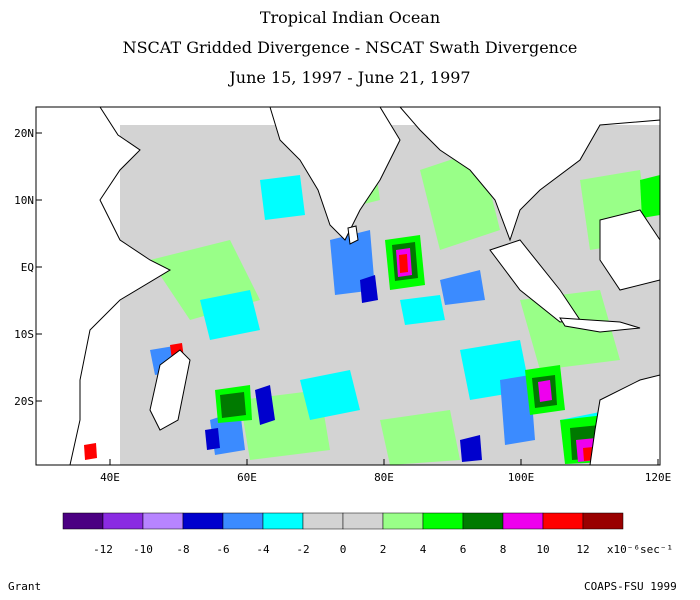 The width and height of the screenshot is (700, 600). What do you see at coordinates (503, 549) in the screenshot?
I see `colorbar-tick-label: 8` at bounding box center [503, 549].